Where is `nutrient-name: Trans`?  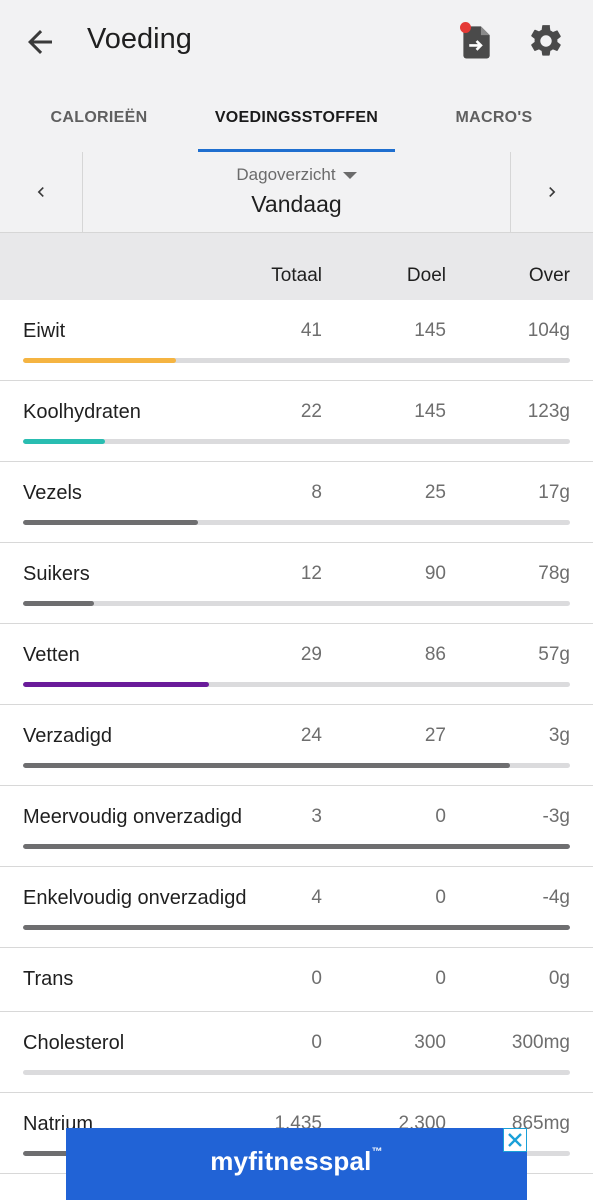 nutrient-name: Trans is located at coordinates (48, 979).